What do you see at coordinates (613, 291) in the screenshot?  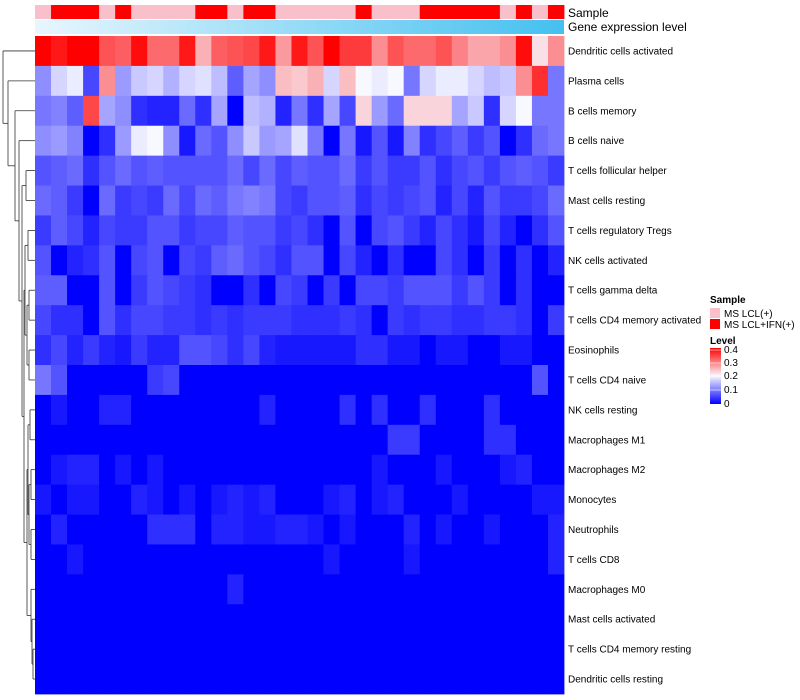 I see `row-label: T cells gamma delta` at bounding box center [613, 291].